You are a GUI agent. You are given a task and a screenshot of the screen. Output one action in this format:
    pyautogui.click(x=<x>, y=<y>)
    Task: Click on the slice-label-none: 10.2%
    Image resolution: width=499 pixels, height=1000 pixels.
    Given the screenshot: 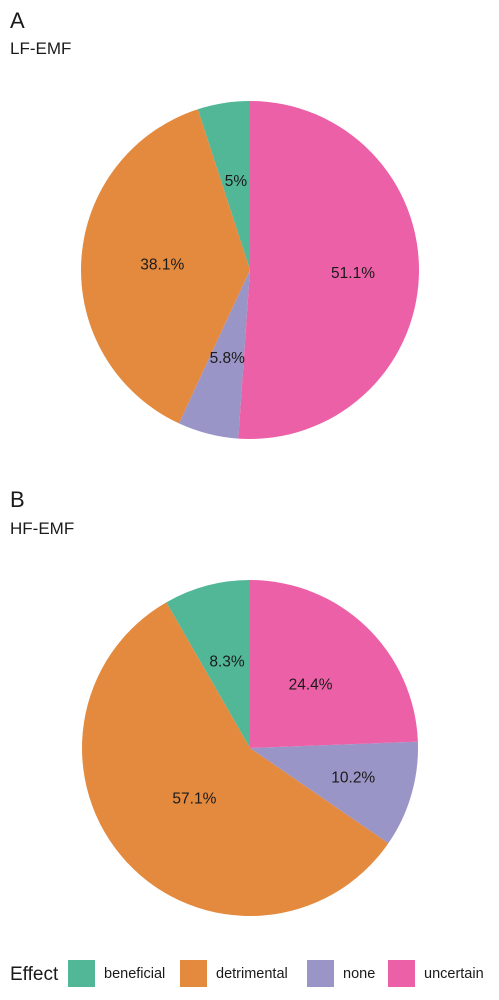 What is the action you would take?
    pyautogui.click(x=353, y=777)
    